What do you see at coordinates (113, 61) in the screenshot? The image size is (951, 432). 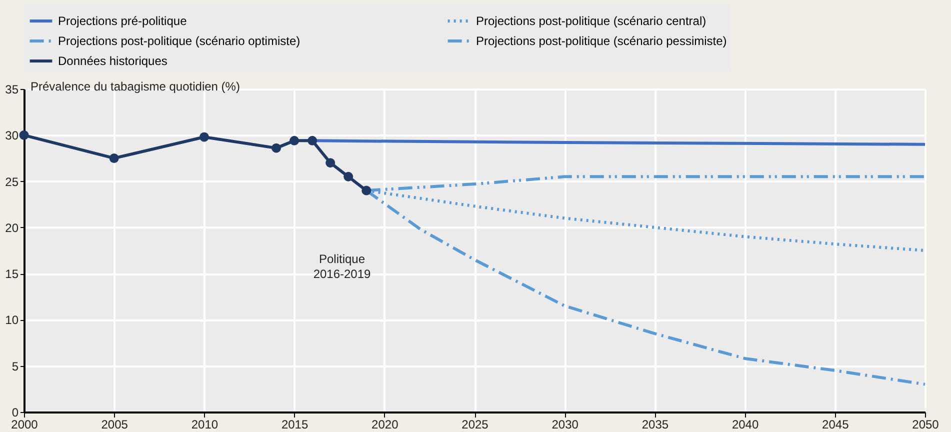 I see `legend-label: Données historiques` at bounding box center [113, 61].